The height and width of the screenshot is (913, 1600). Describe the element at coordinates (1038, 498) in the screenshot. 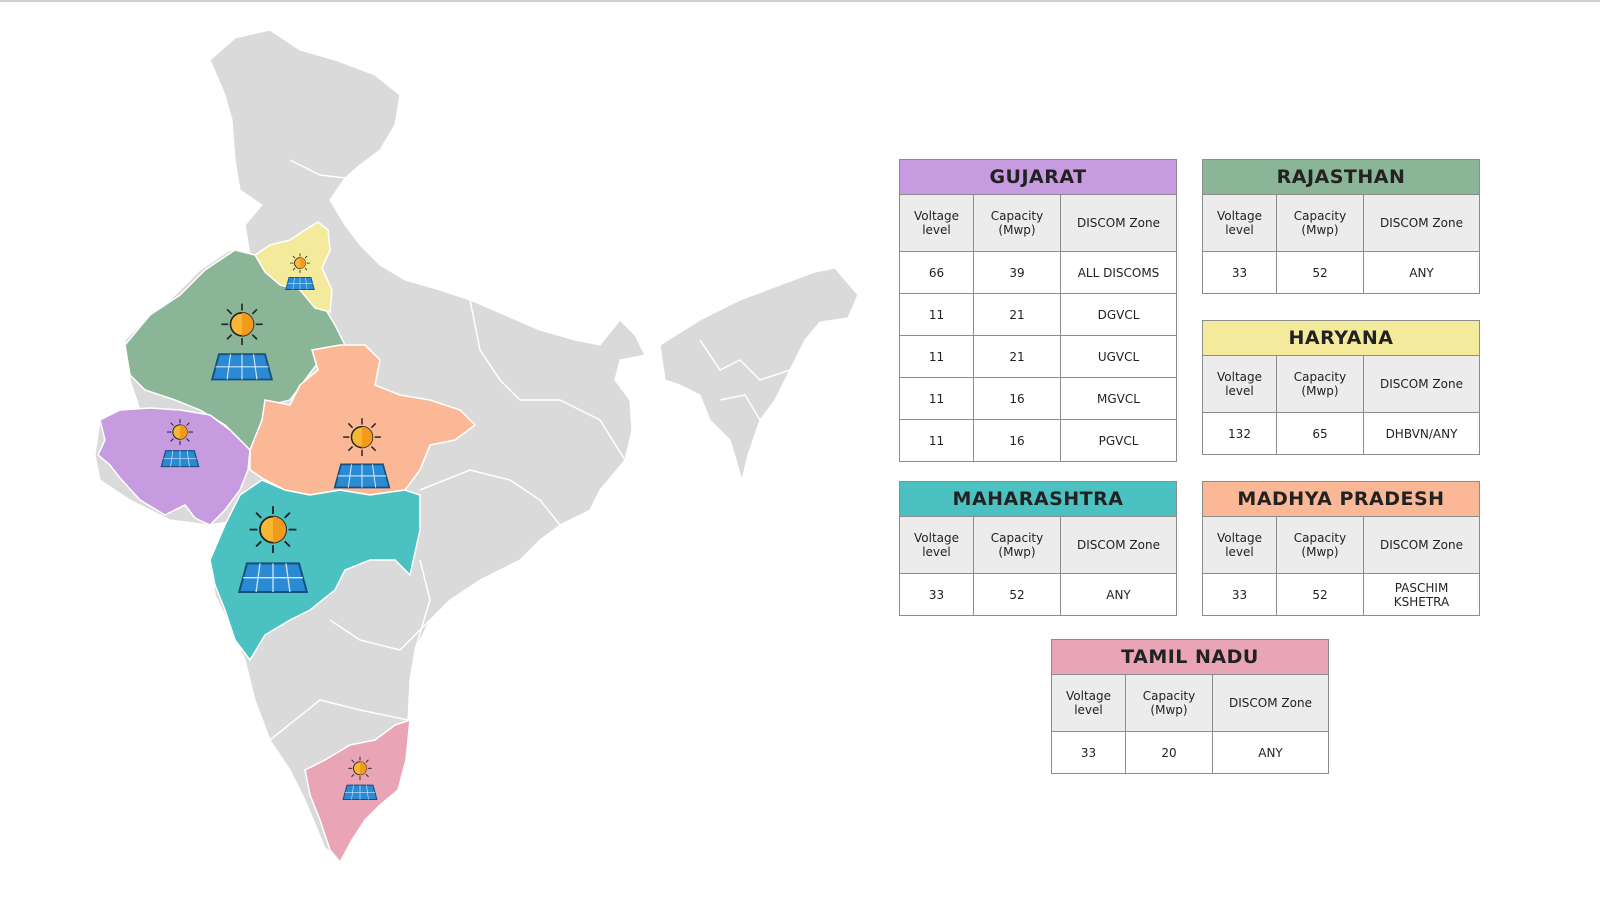

I see `card-title: MAHARASHTRA` at that location.